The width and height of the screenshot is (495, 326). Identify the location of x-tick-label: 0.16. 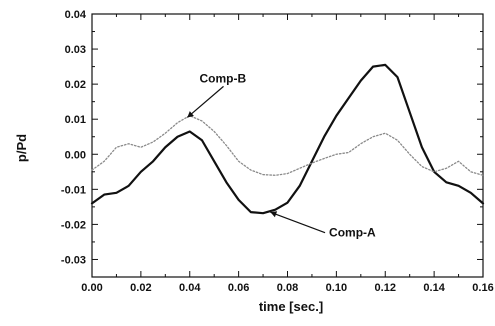
(482, 288).